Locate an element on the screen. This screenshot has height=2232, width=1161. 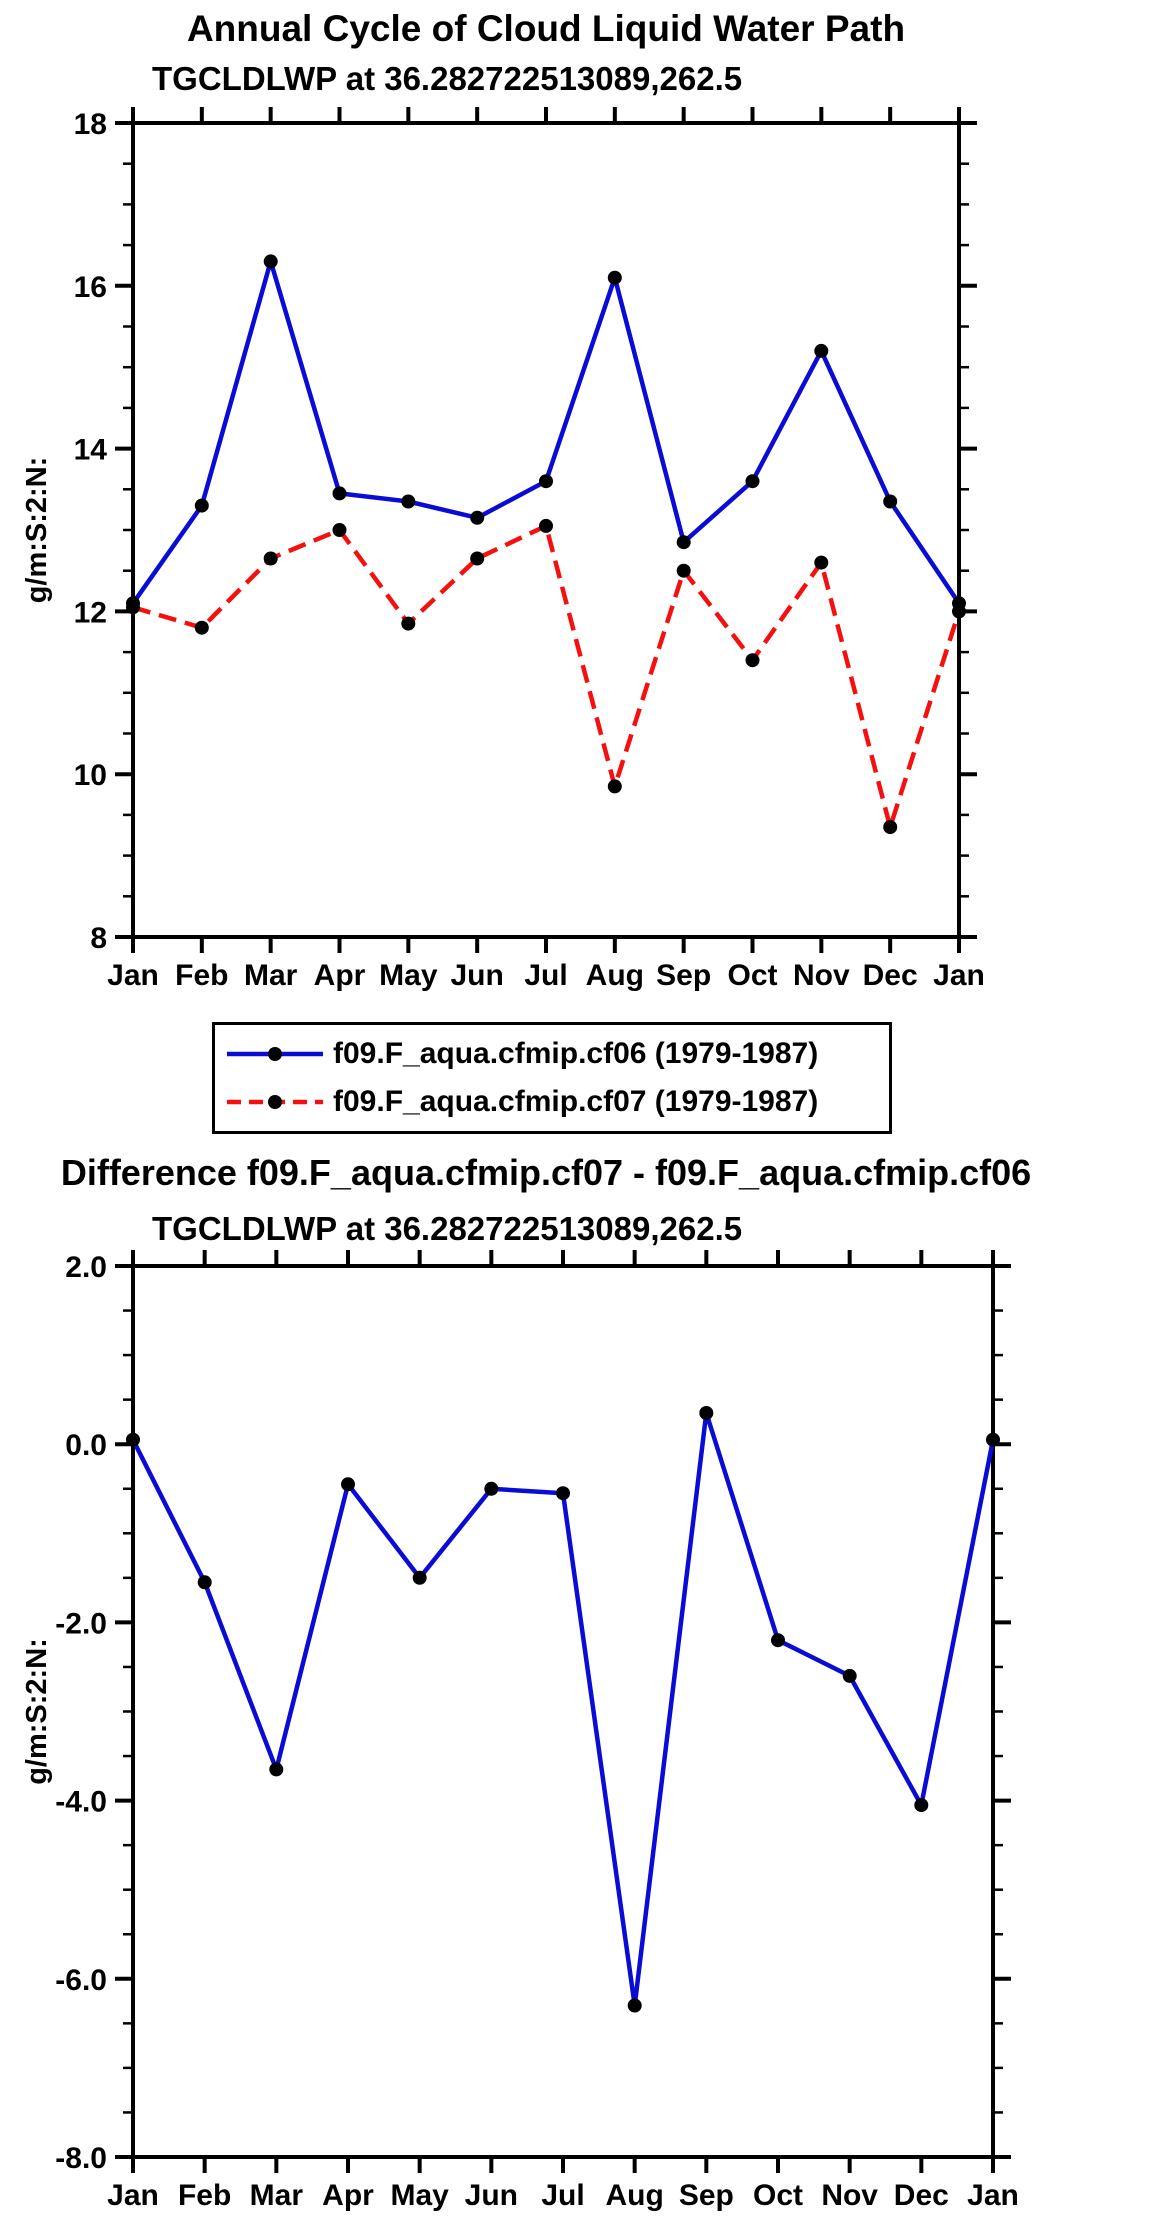
legend-dashed-line-icon is located at coordinates (275, 1102).